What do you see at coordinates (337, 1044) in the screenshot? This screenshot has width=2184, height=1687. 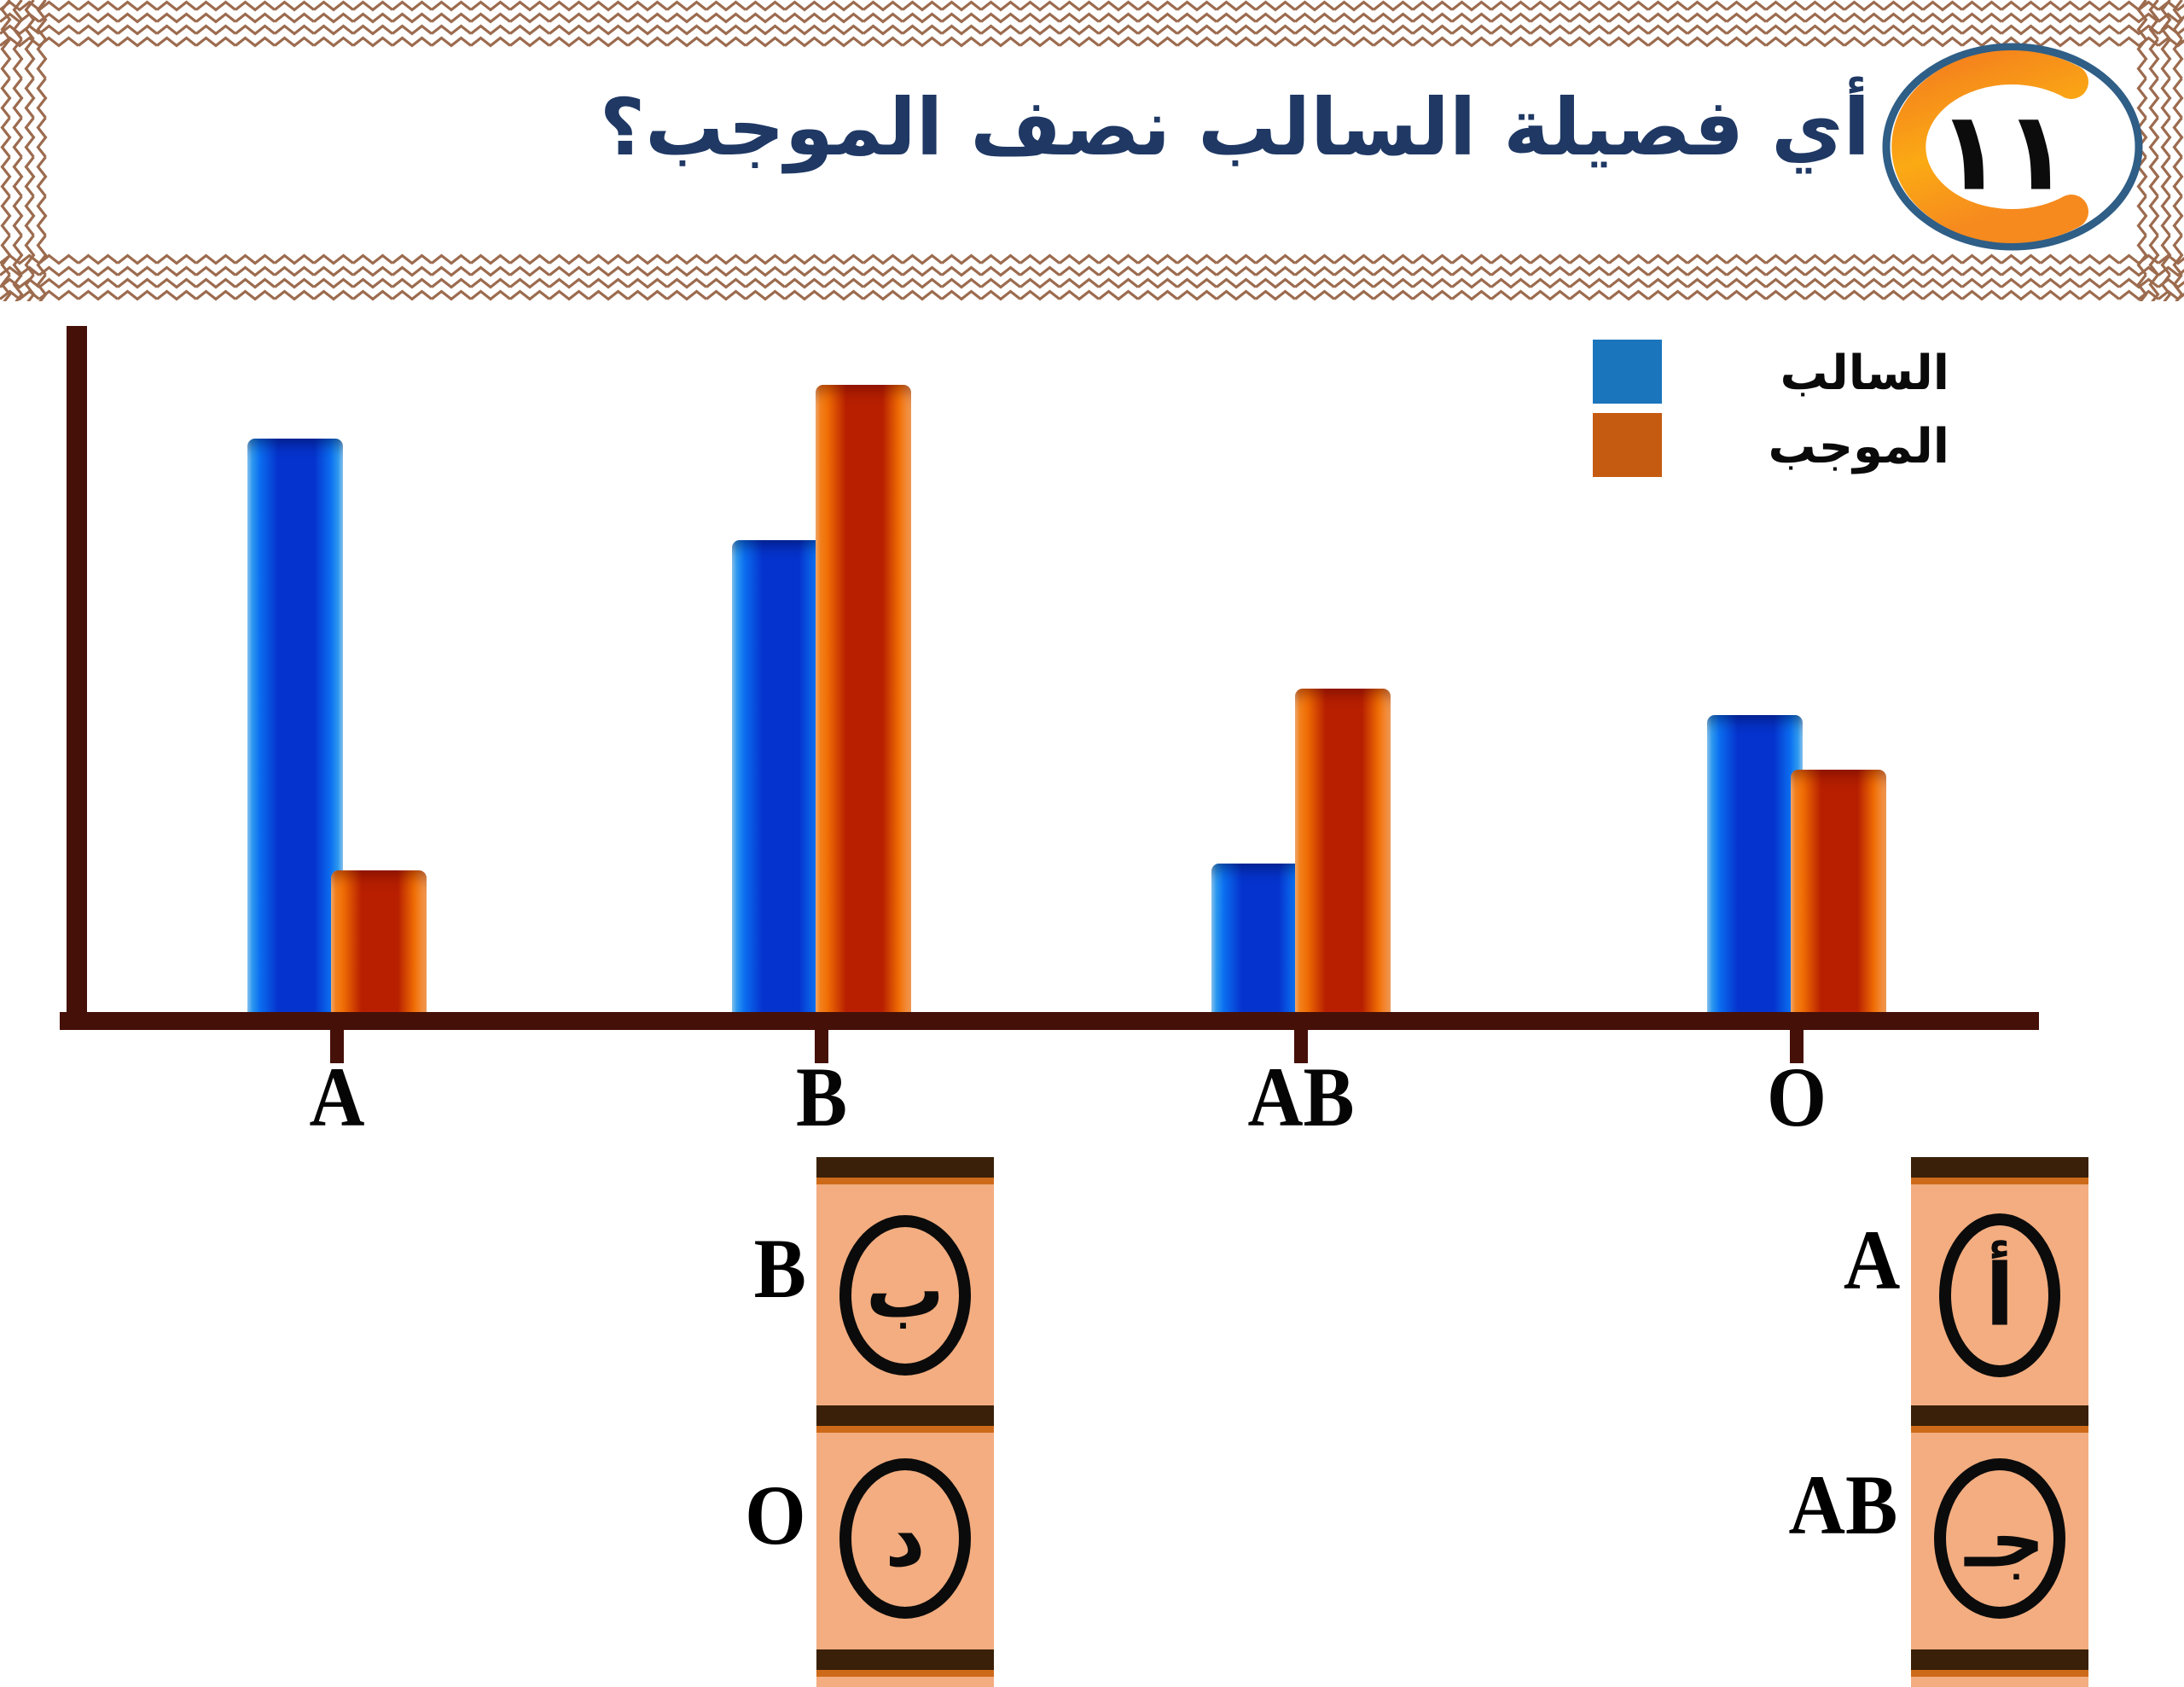 I see `x-tick-A` at bounding box center [337, 1044].